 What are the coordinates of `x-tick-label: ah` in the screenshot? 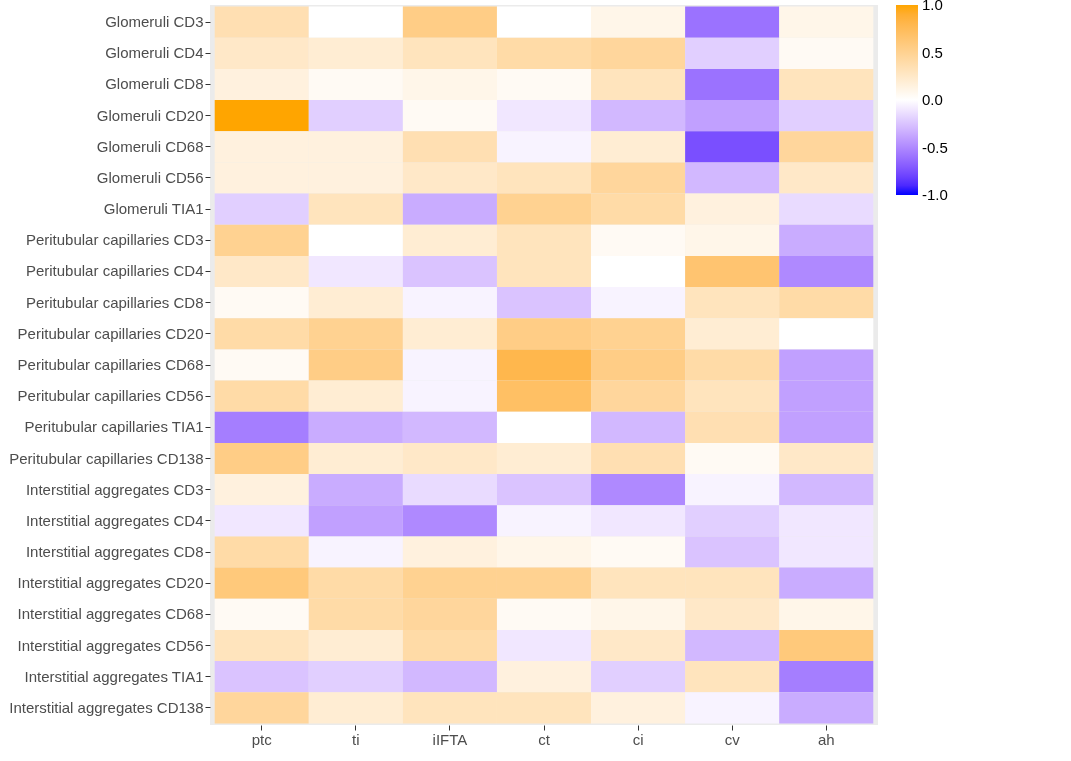 It's located at (826, 739).